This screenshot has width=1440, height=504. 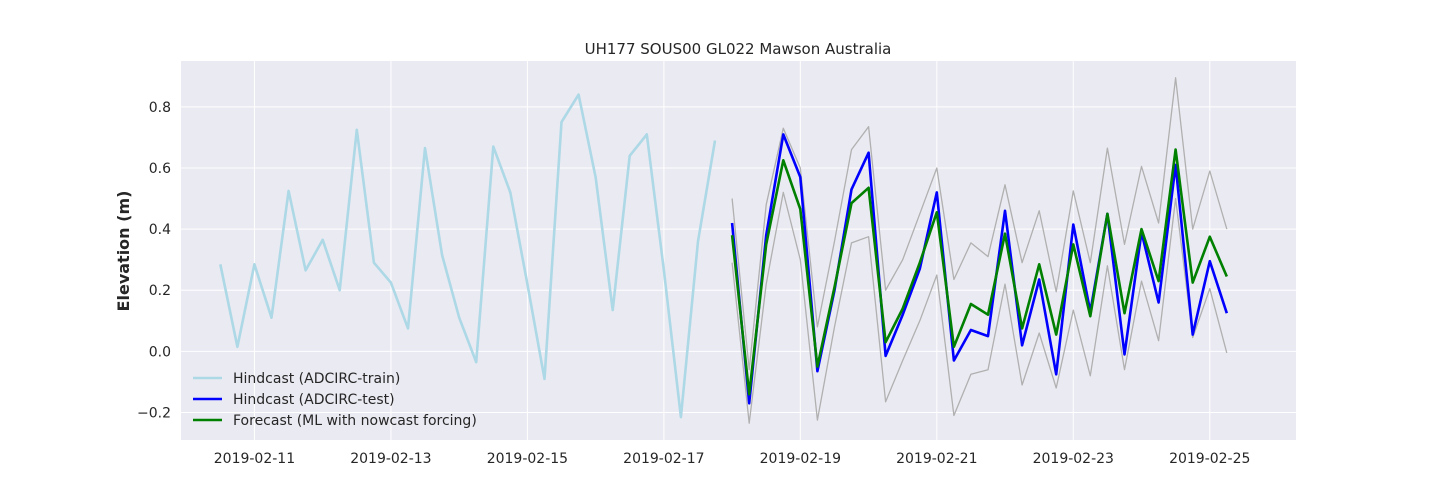 What do you see at coordinates (355, 421) in the screenshot?
I see `legend-label: Forecast (ML with nowcast forcing)` at bounding box center [355, 421].